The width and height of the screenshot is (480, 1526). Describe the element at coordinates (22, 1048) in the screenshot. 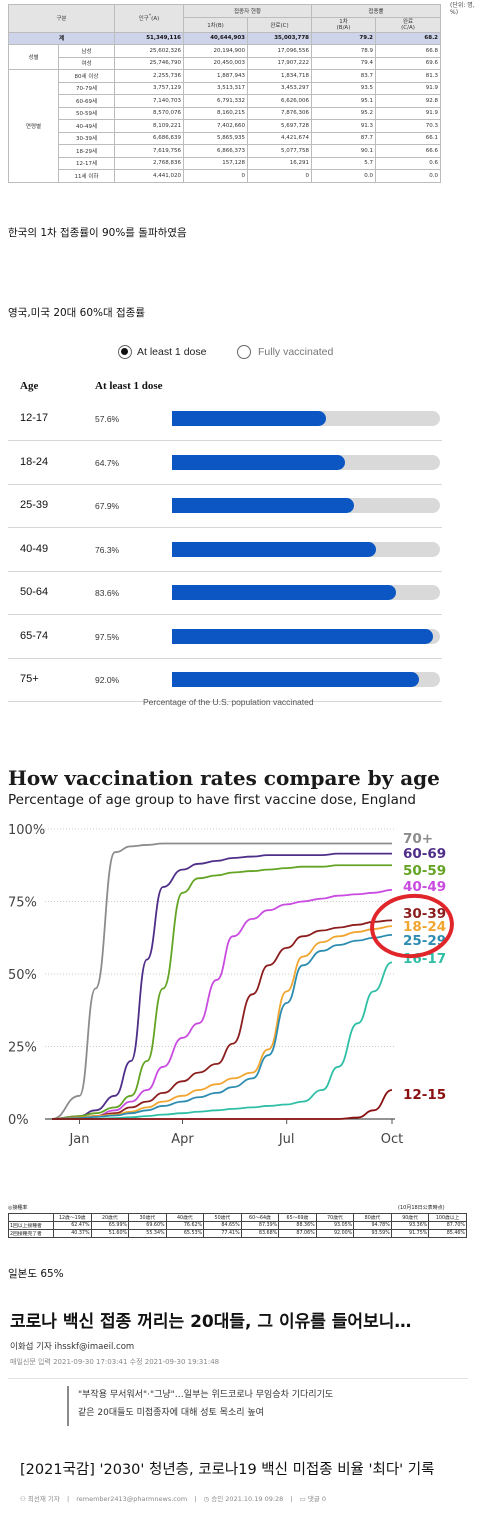

I see `y-tick-label: 25%` at that location.